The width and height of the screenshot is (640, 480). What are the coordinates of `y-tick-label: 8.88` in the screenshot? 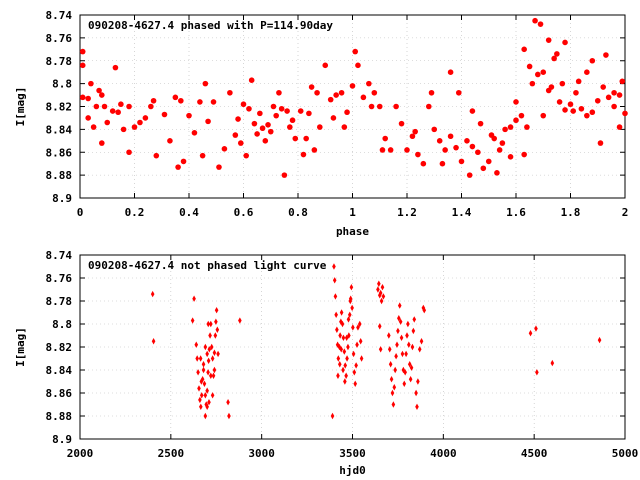 It's located at (59, 175).